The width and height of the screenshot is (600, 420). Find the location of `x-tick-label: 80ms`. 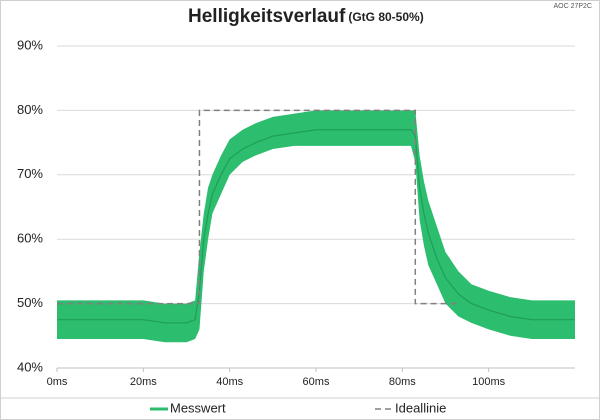

x-tick-label: 80ms is located at coordinates (402, 382).